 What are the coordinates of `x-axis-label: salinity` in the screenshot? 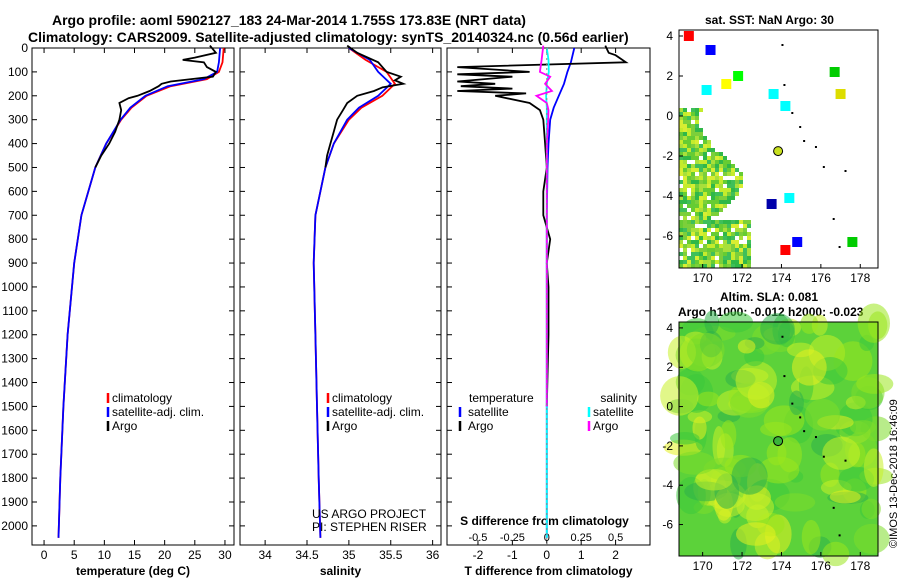 It's located at (341, 571).